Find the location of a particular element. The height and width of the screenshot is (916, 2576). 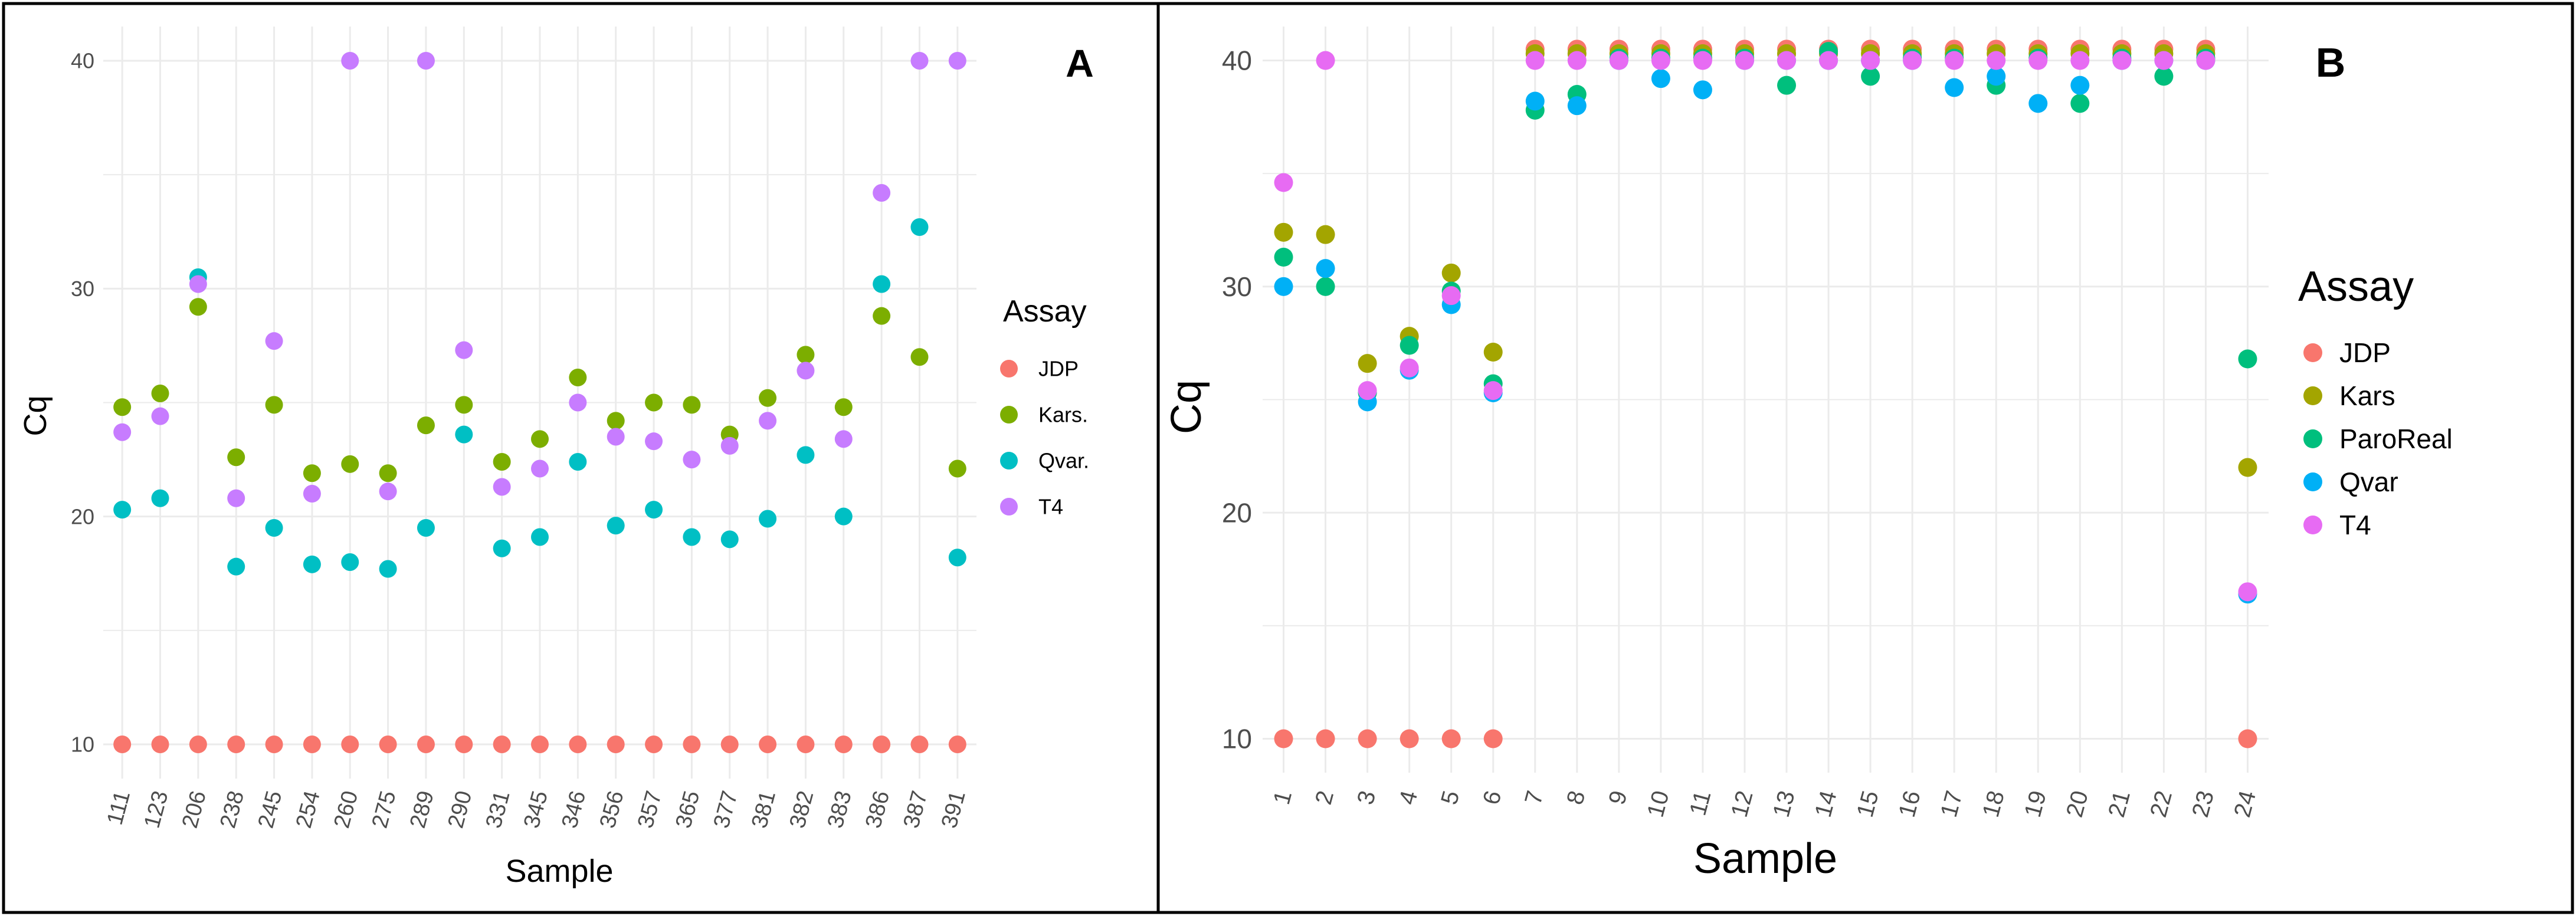

panel-a-y-ticks: 10 20 30 40 is located at coordinates (82, 403).